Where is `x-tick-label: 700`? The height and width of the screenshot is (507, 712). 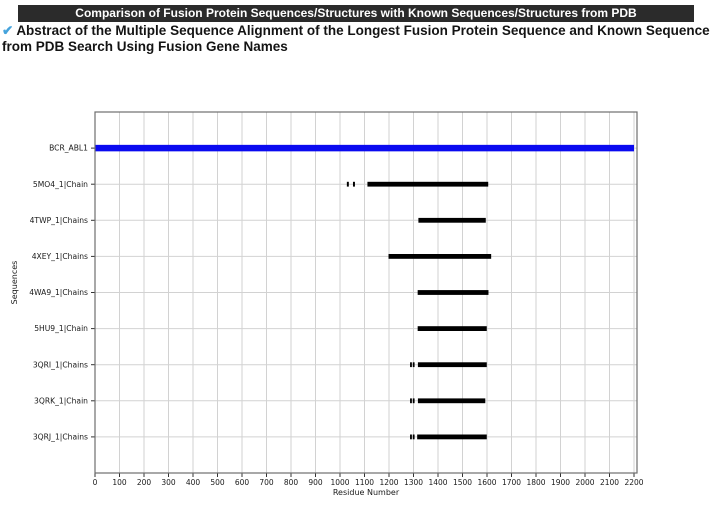
x-tick-label: 700 is located at coordinates (266, 482).